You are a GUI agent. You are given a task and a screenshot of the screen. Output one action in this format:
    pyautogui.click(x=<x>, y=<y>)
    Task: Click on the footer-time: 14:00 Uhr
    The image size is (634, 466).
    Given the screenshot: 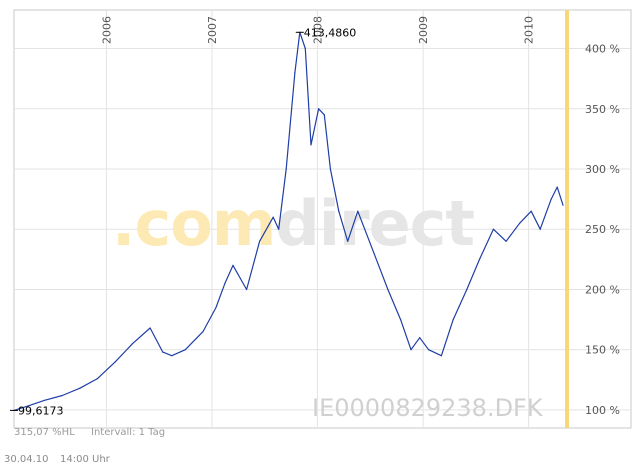 What is the action you would take?
    pyautogui.click(x=85, y=459)
    